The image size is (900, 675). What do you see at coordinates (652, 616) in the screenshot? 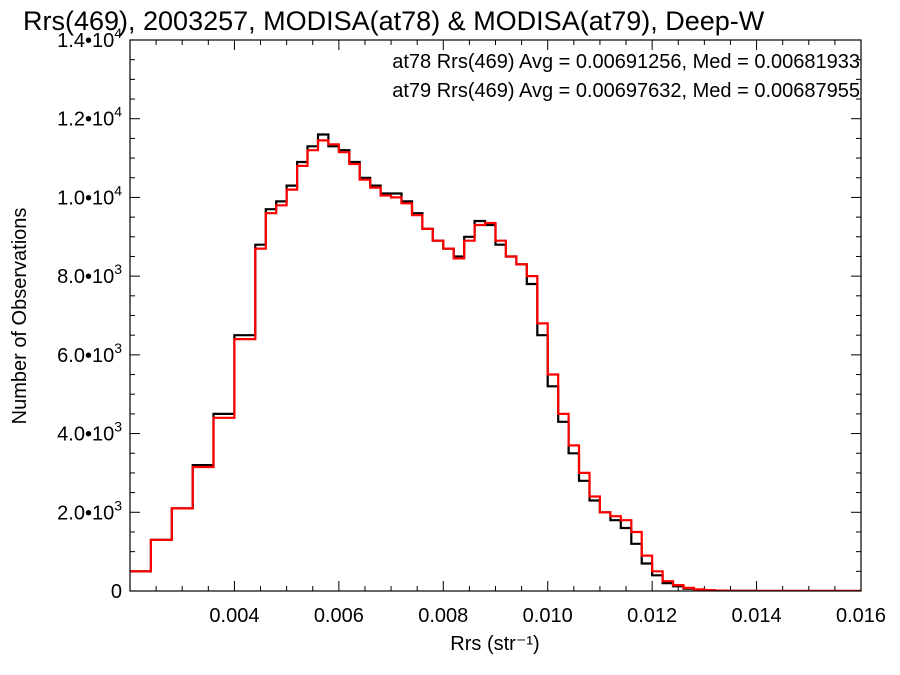
I see `x-tick-label: 0.012` at bounding box center [652, 616].